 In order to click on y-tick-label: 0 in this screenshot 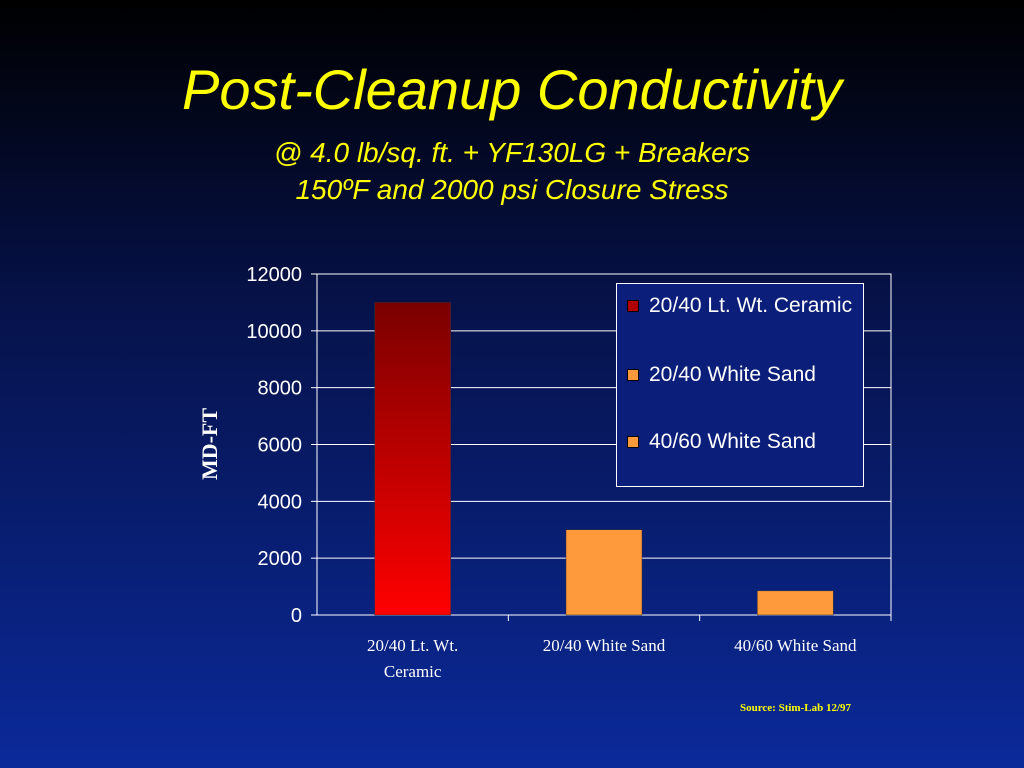, I will do `click(296, 616)`.